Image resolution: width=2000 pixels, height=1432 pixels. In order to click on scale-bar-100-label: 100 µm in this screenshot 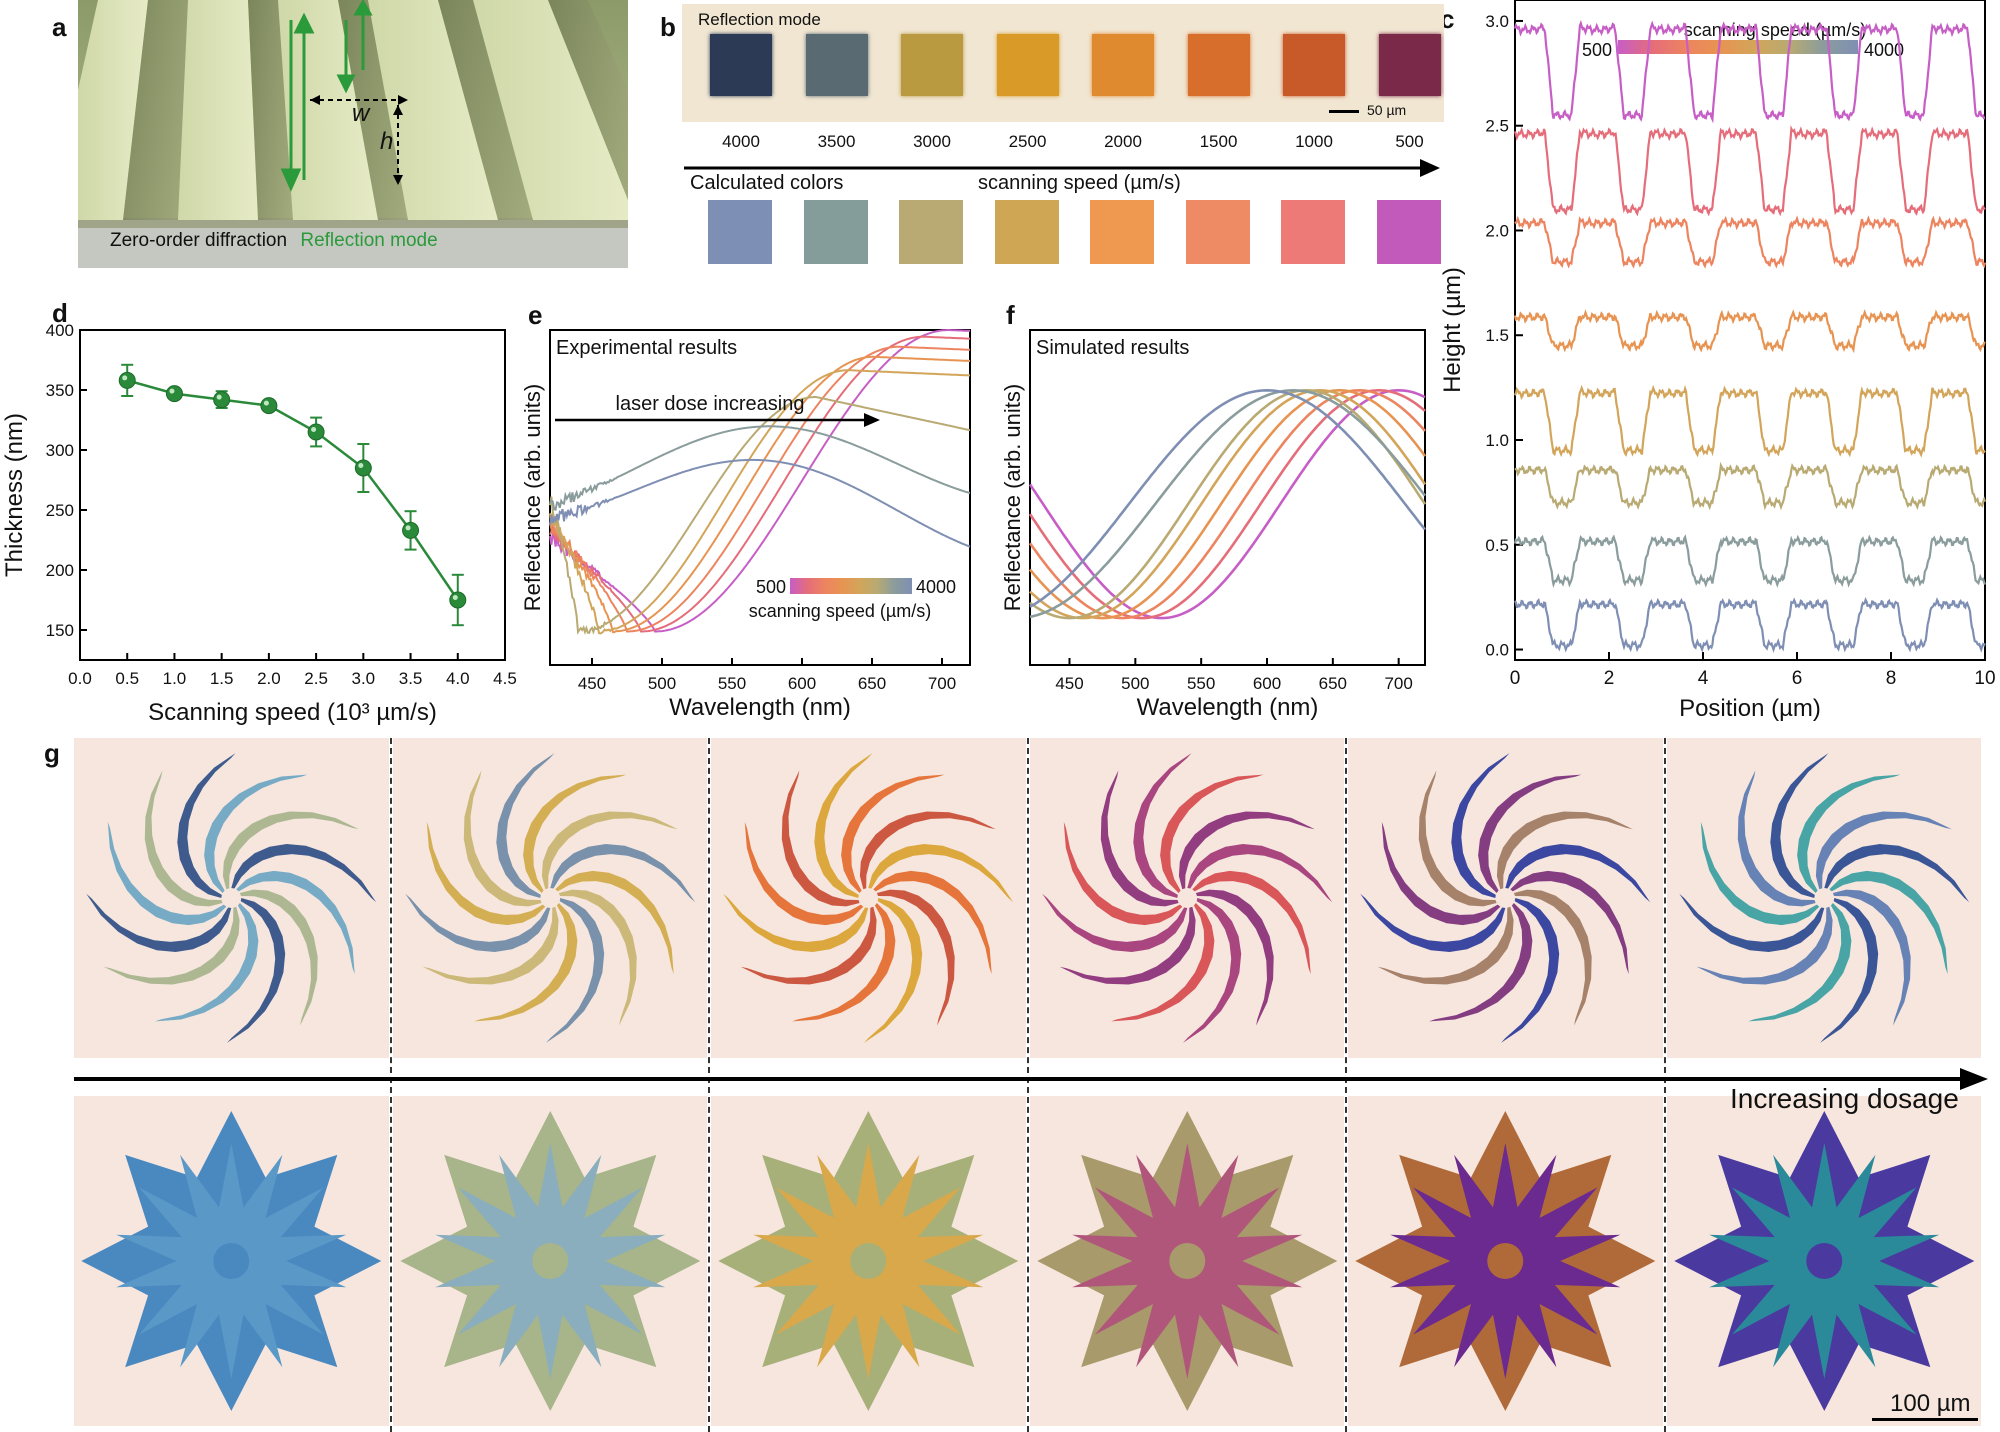, I will do `click(1930, 1404)`.